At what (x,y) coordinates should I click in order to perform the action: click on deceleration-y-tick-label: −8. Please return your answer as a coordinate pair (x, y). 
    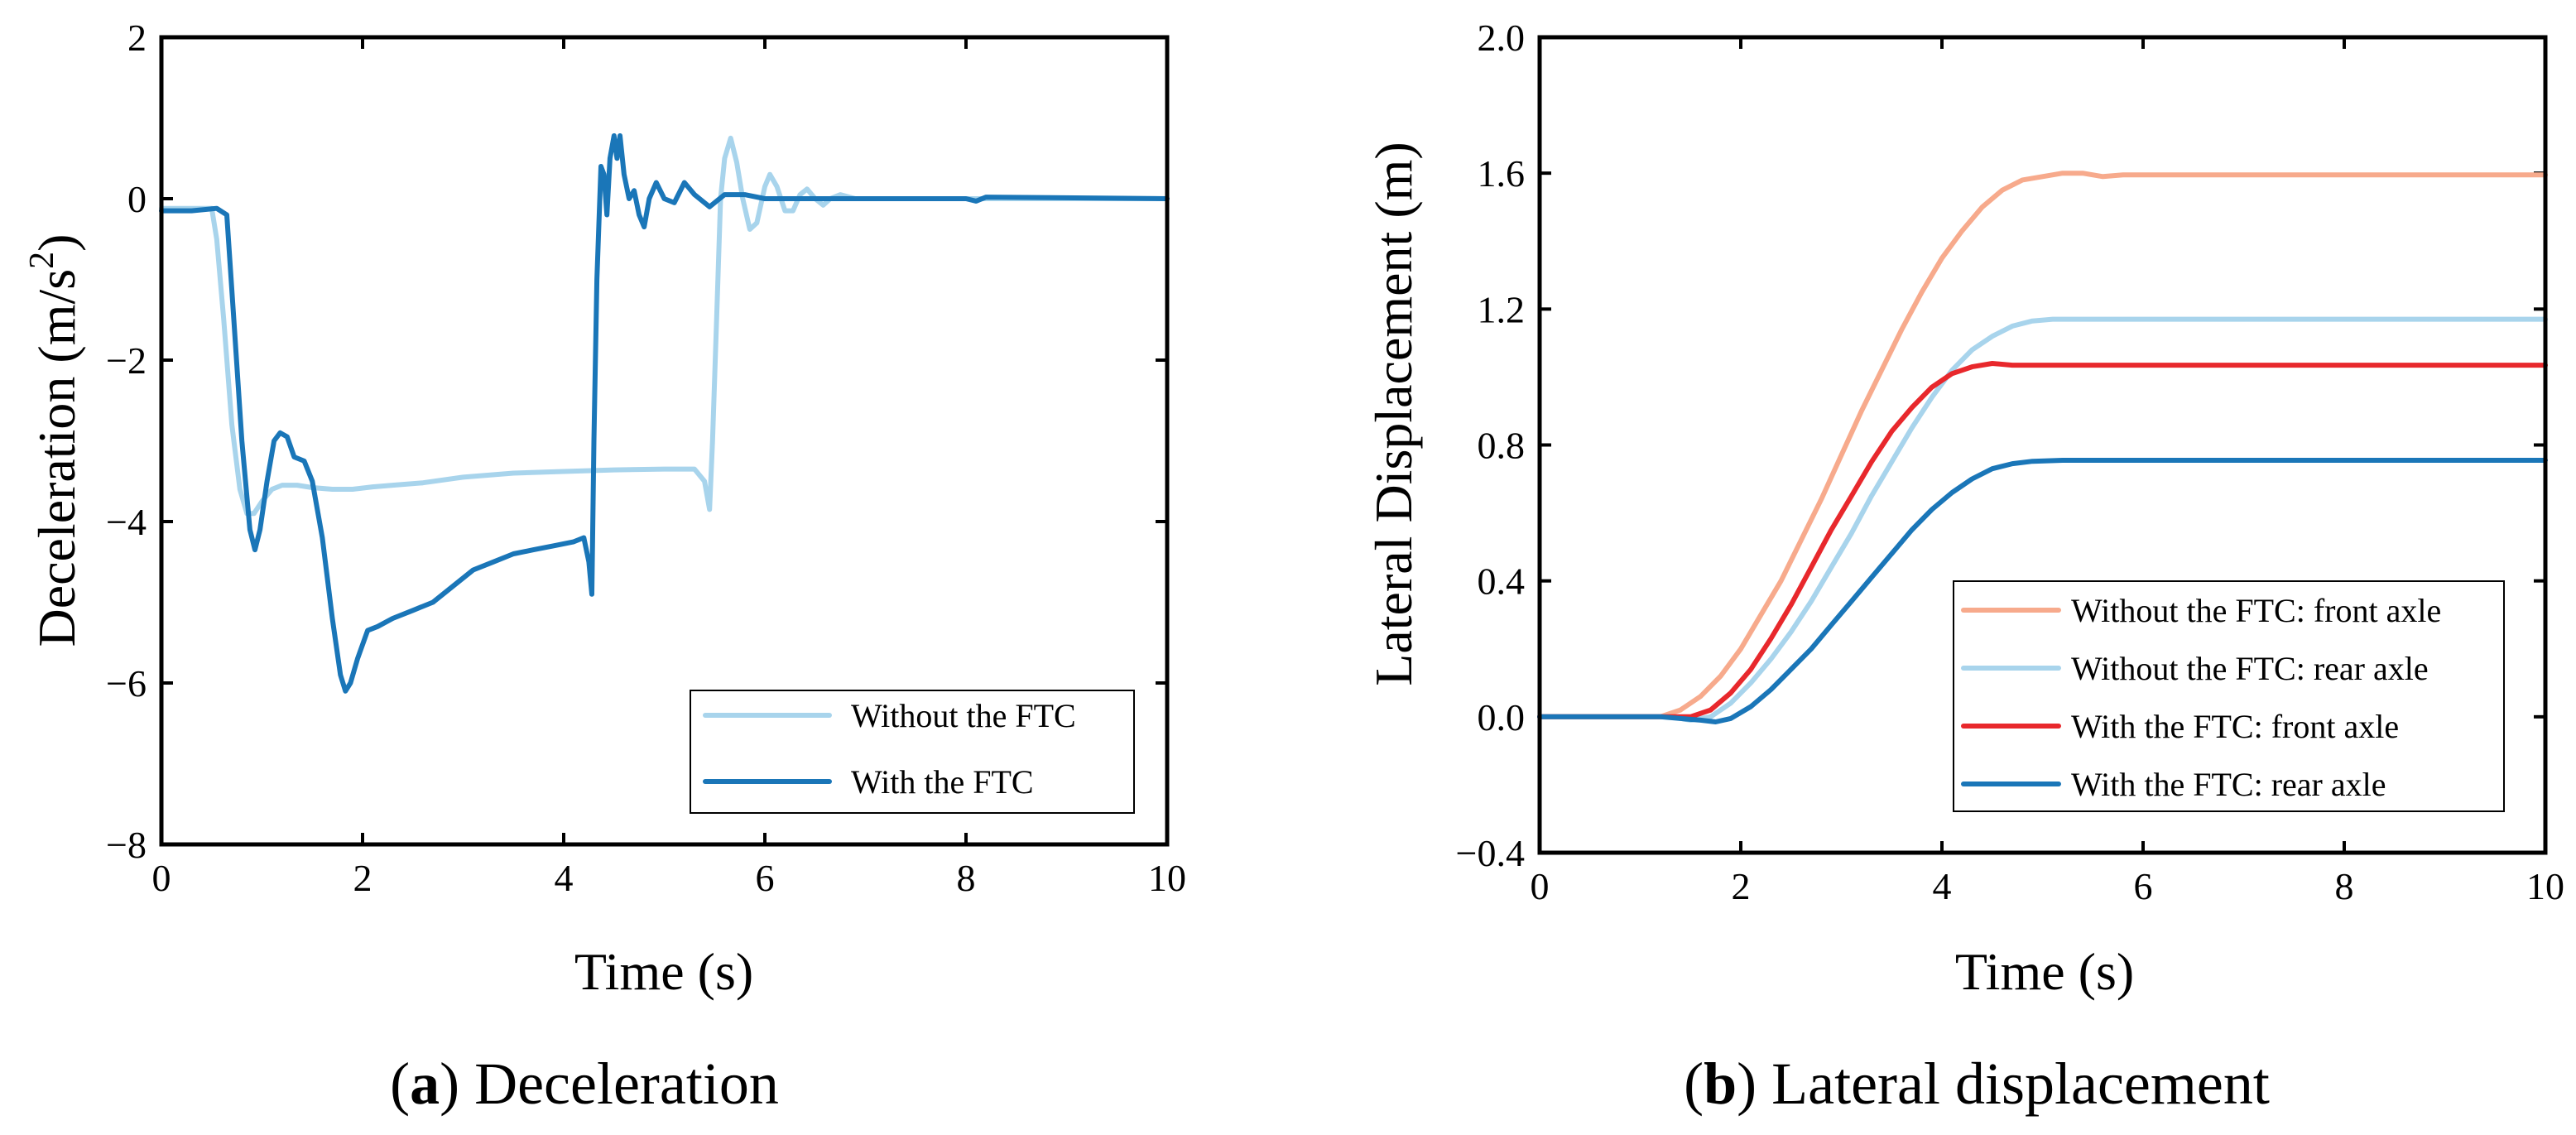
    Looking at the image, I should click on (126, 845).